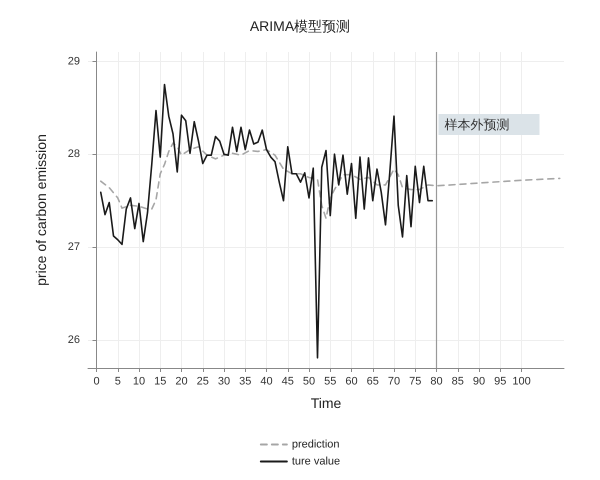 The image size is (600, 480). I want to click on x-tick-label: 40, so click(266, 382).